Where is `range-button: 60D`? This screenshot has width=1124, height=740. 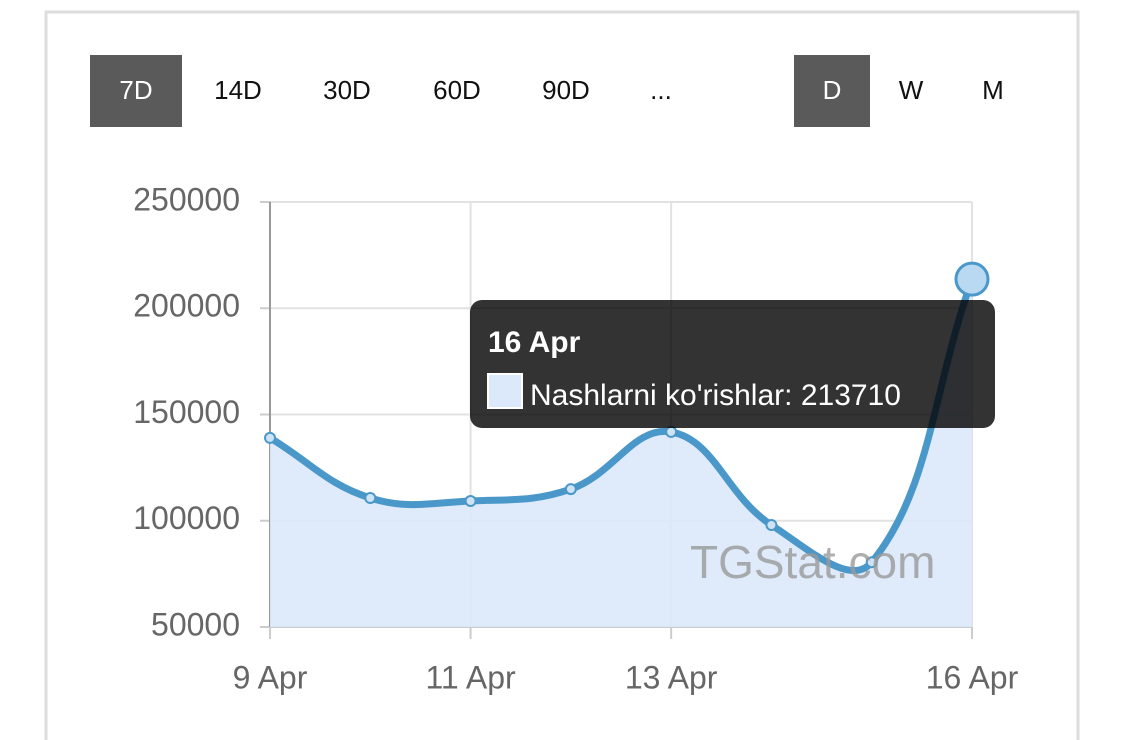
range-button: 60D is located at coordinates (457, 90).